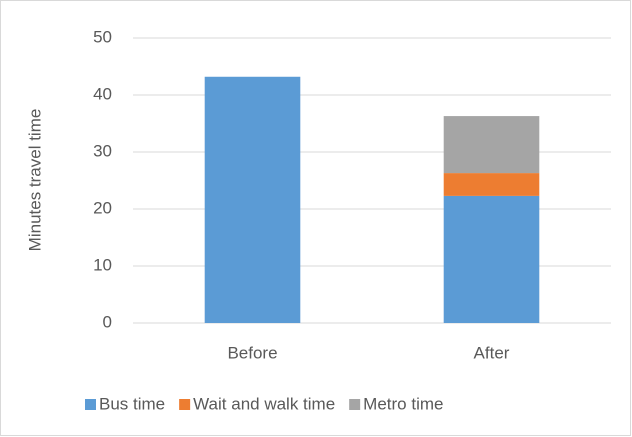 The width and height of the screenshot is (632, 437). Describe the element at coordinates (252, 352) in the screenshot. I see `x-tick-label: Before` at that location.